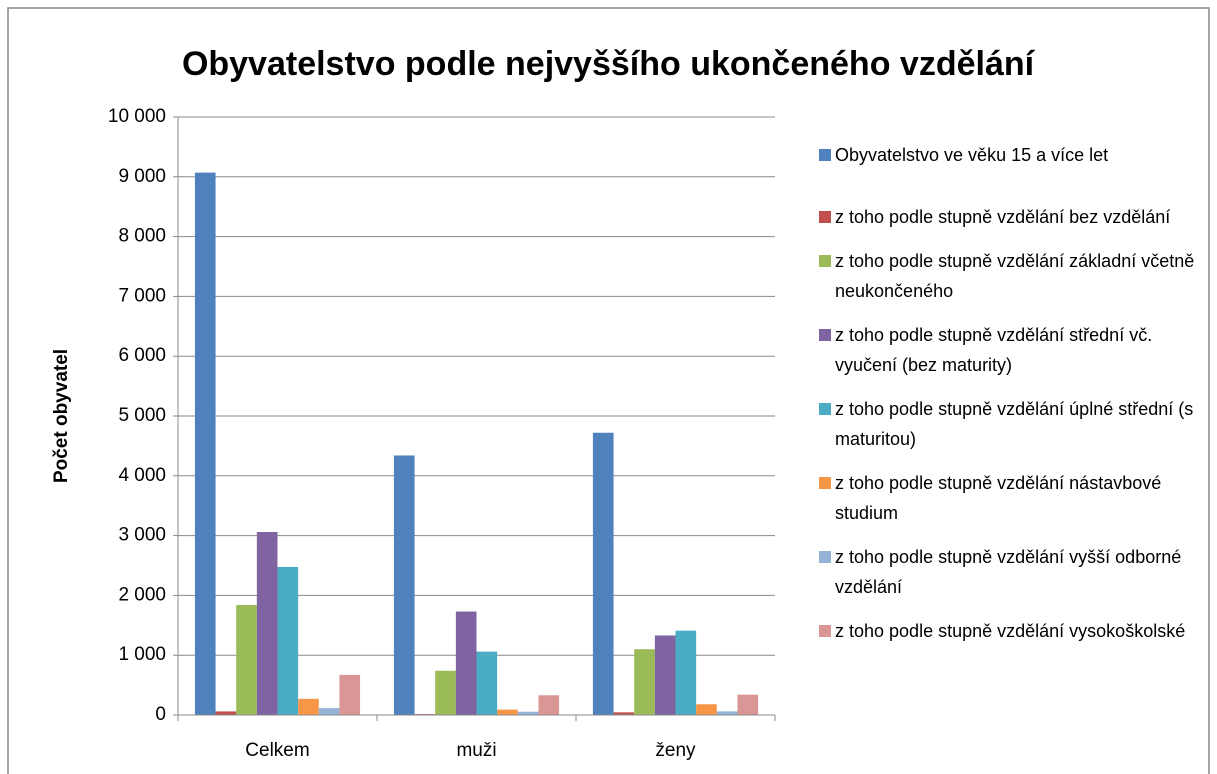  What do you see at coordinates (61, 416) in the screenshot?
I see `y-axis-label: Počet obyvatel` at bounding box center [61, 416].